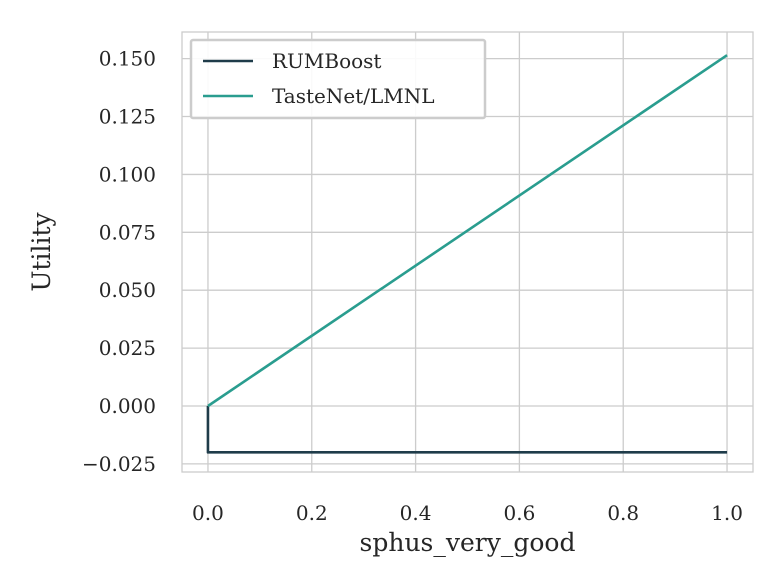 The width and height of the screenshot is (783, 588). I want to click on x-axis-ticks: 0.0 0.2 0.4 0.6 0.8 1.0, so click(467, 513).